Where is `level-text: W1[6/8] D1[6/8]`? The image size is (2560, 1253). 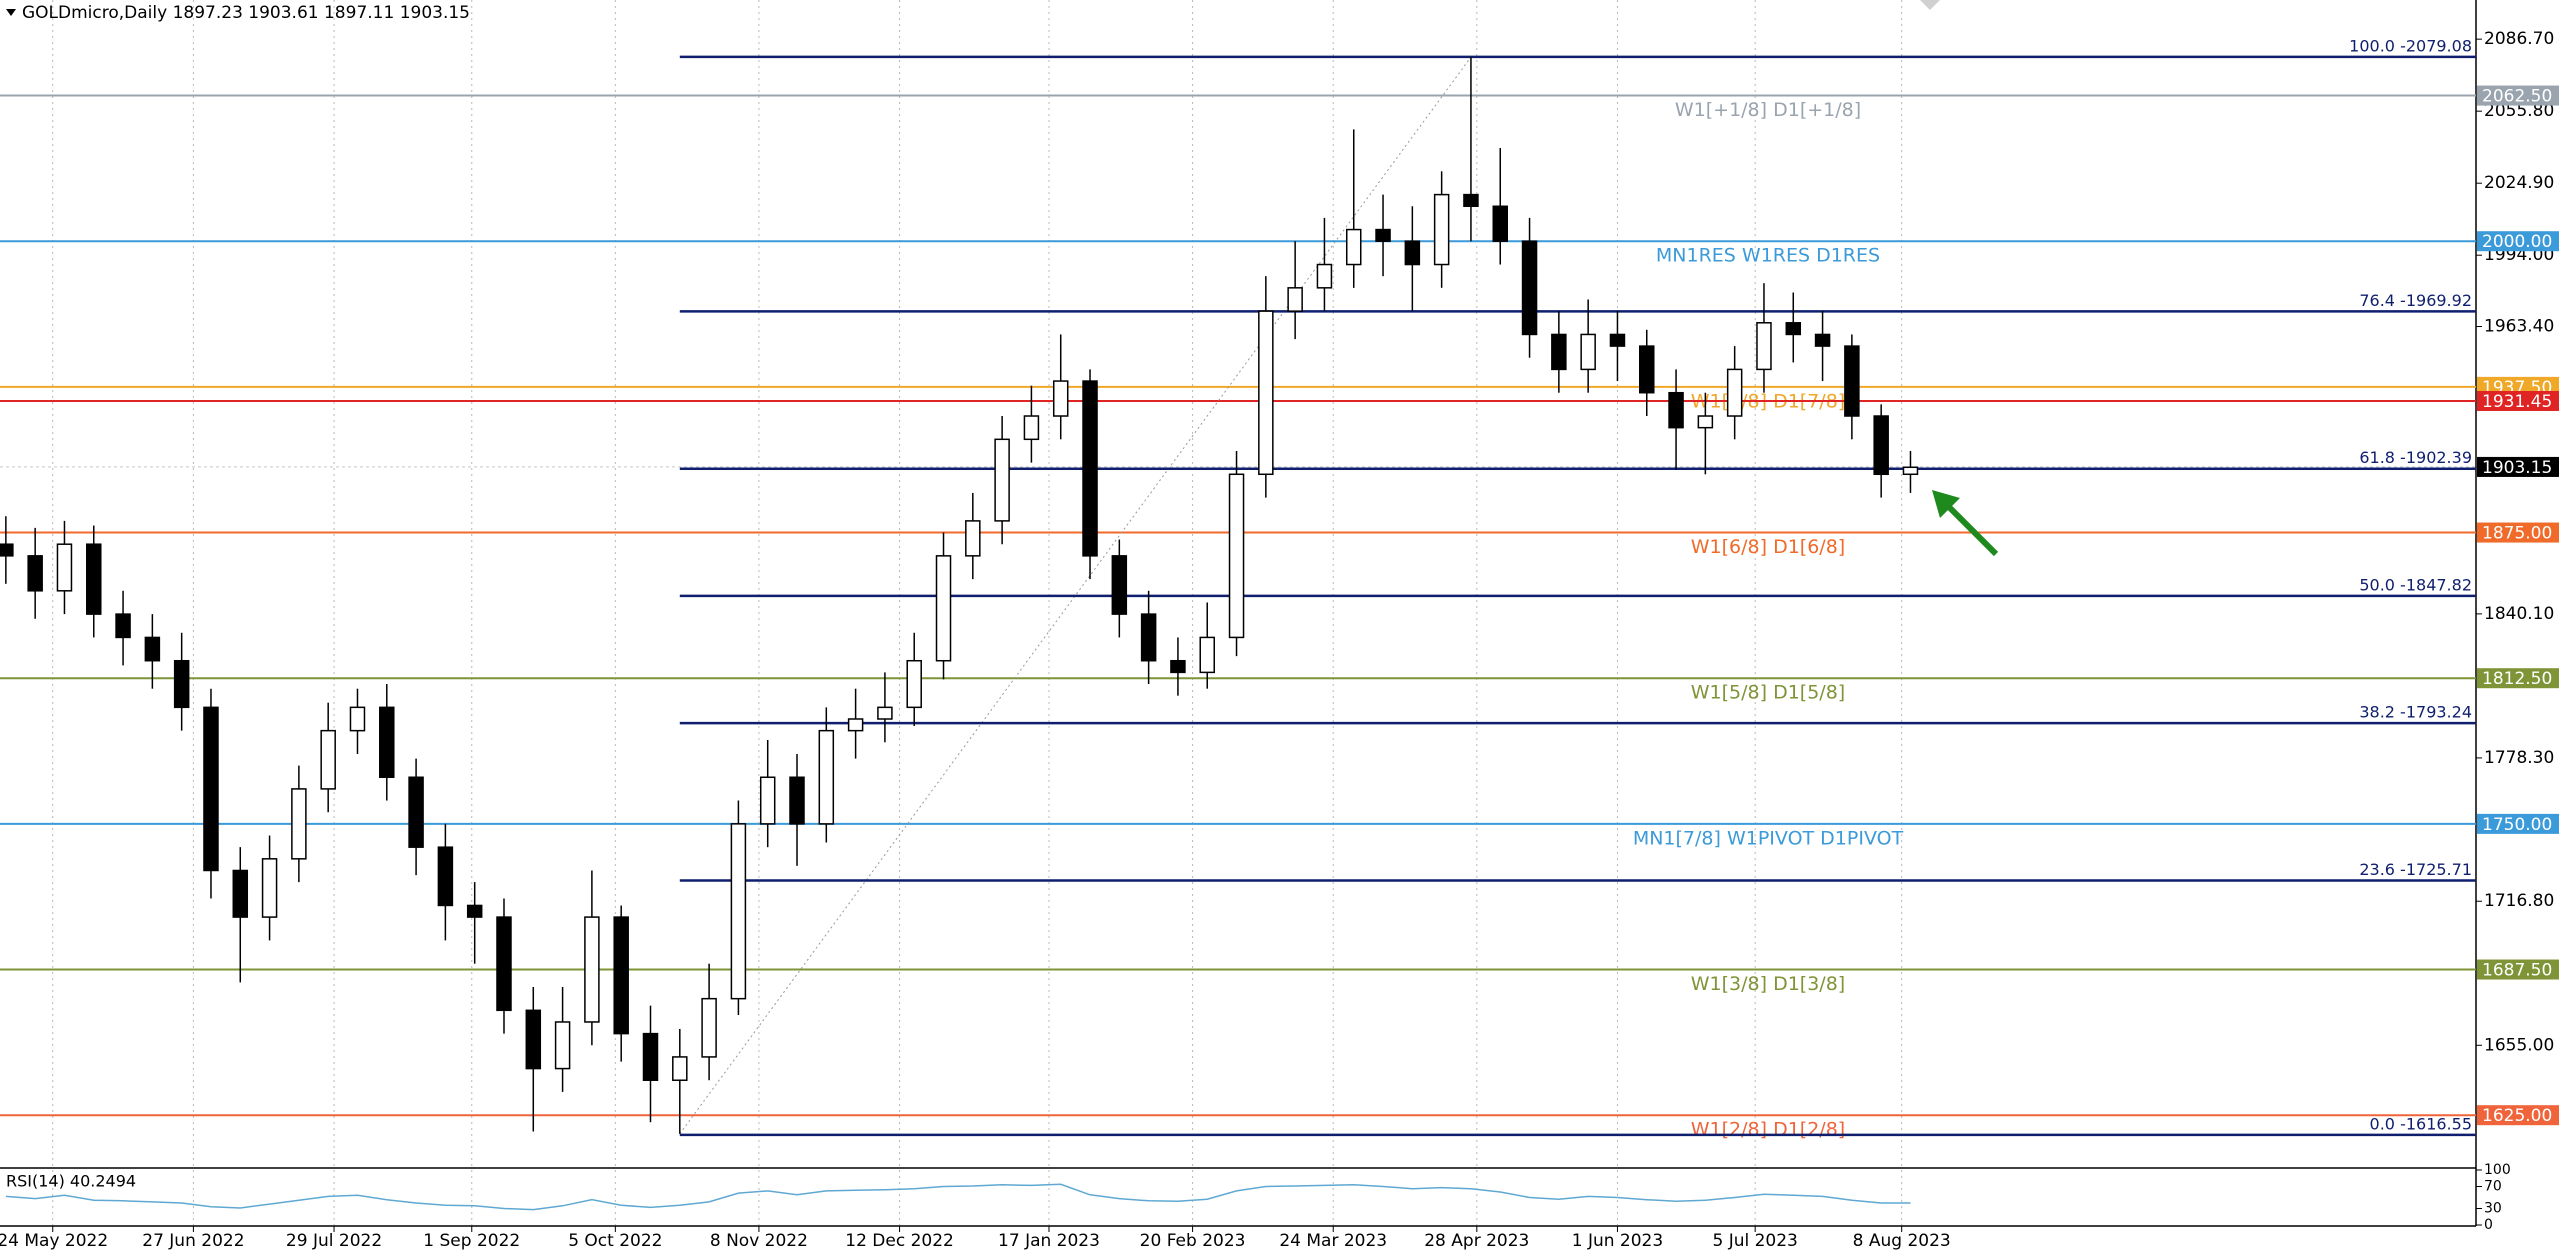
level-text: W1[6/8] D1[6/8] is located at coordinates (1768, 547).